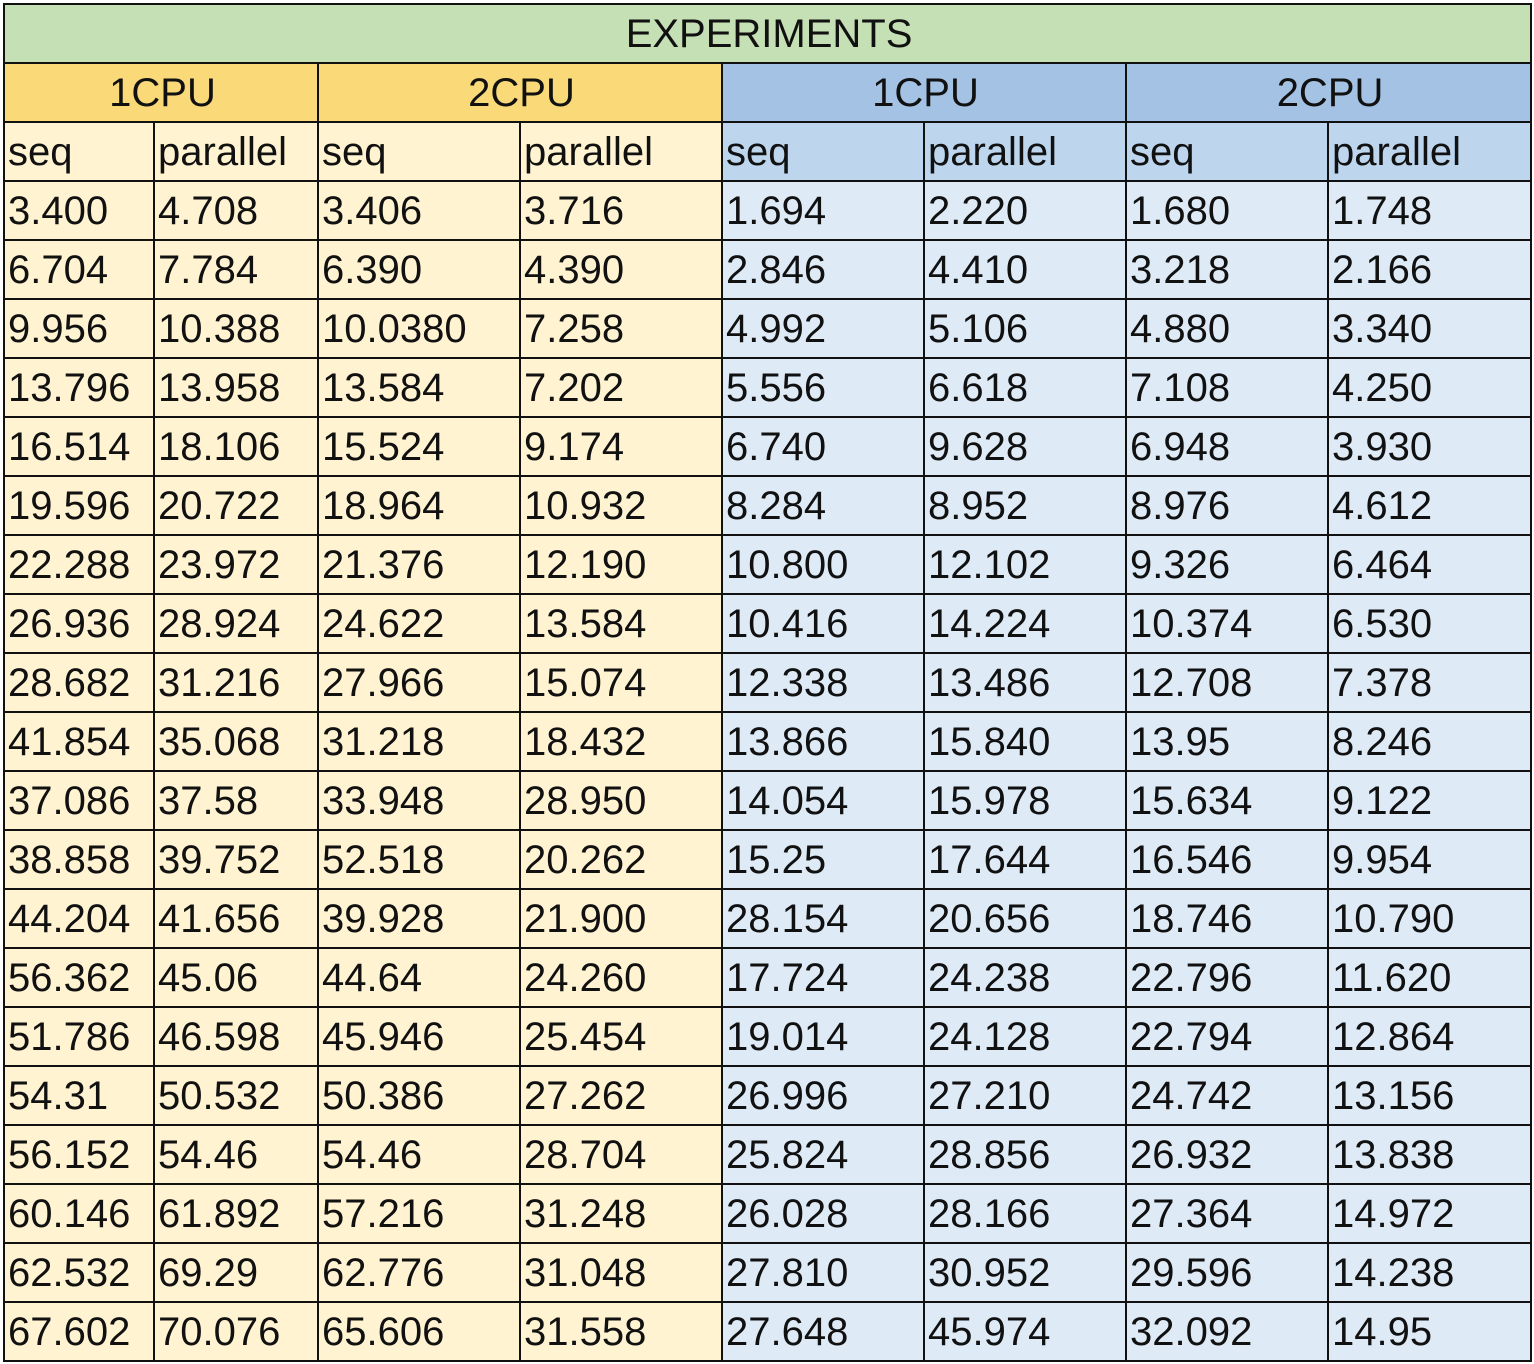 This screenshot has height=1364, width=1534. Describe the element at coordinates (236, 800) in the screenshot. I see `table-cell: 37.58` at that location.